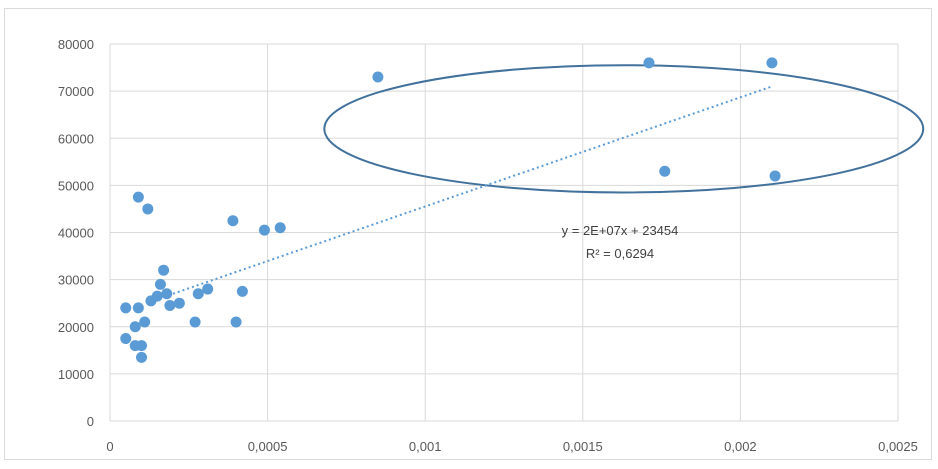 This screenshot has height=469, width=938. What do you see at coordinates (76, 44) in the screenshot?
I see `y-tick-label: 80000` at bounding box center [76, 44].